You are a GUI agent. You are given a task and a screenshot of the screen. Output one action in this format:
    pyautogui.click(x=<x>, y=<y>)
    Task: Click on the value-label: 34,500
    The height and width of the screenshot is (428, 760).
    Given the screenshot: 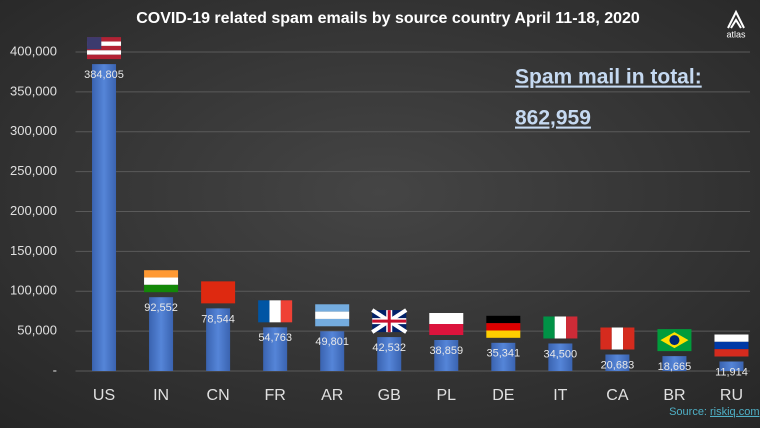 What is the action you would take?
    pyautogui.click(x=561, y=354)
    